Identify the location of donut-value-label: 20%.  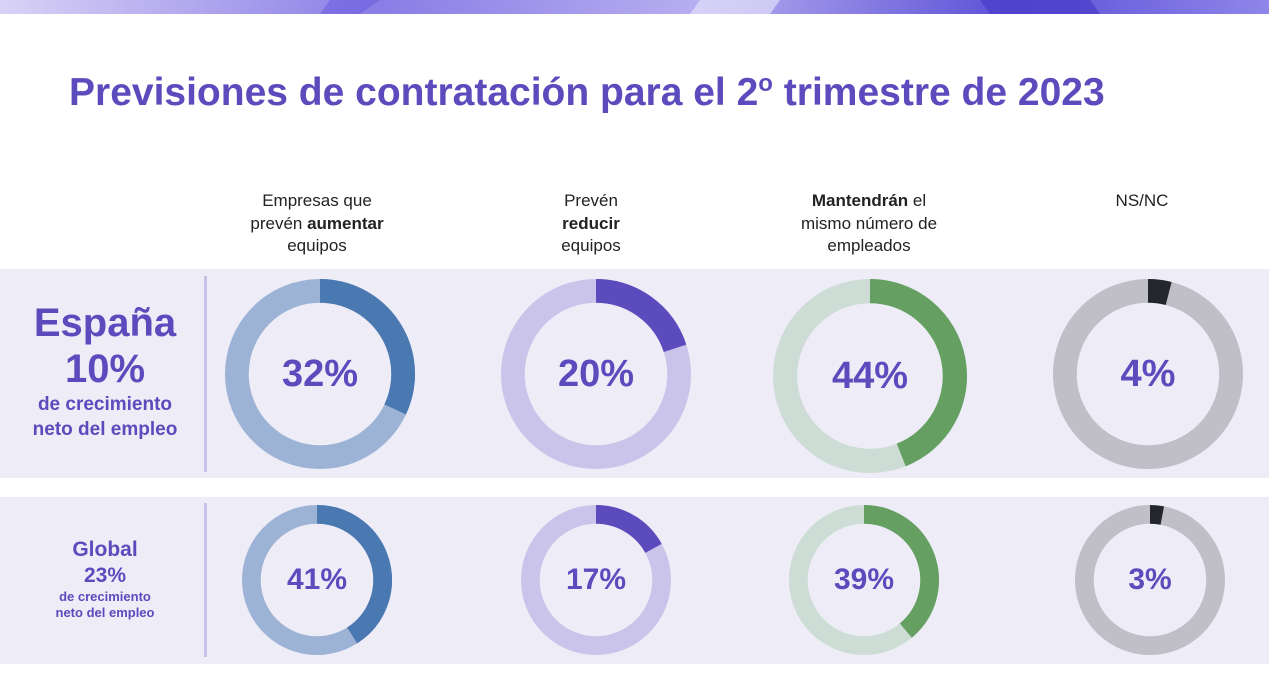
(596, 373).